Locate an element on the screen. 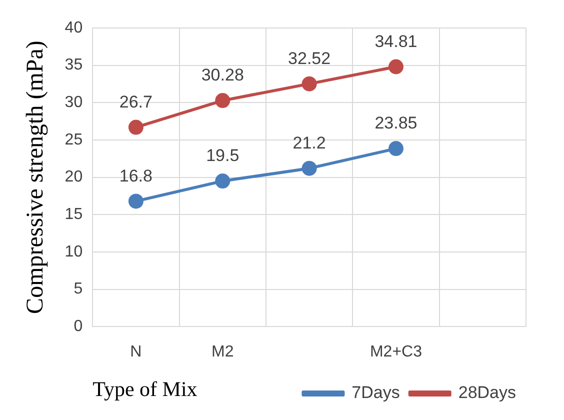  y-tick-label: 40 is located at coordinates (73, 27).